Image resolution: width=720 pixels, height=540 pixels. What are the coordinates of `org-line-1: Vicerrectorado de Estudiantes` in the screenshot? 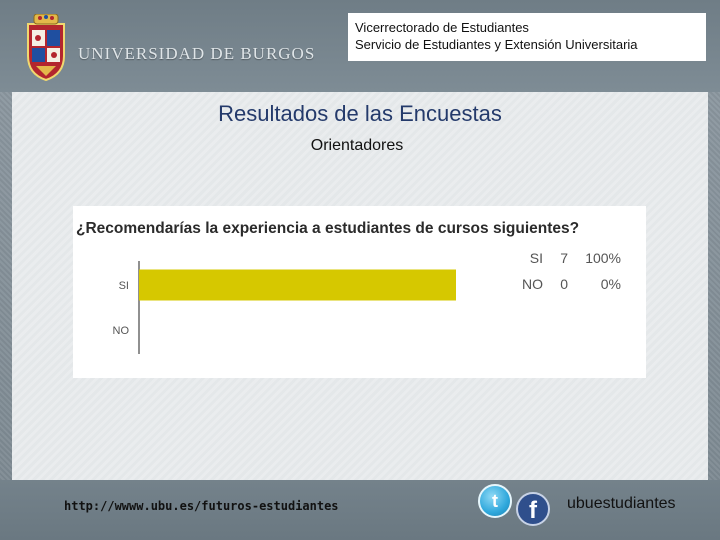 It's located at (442, 27).